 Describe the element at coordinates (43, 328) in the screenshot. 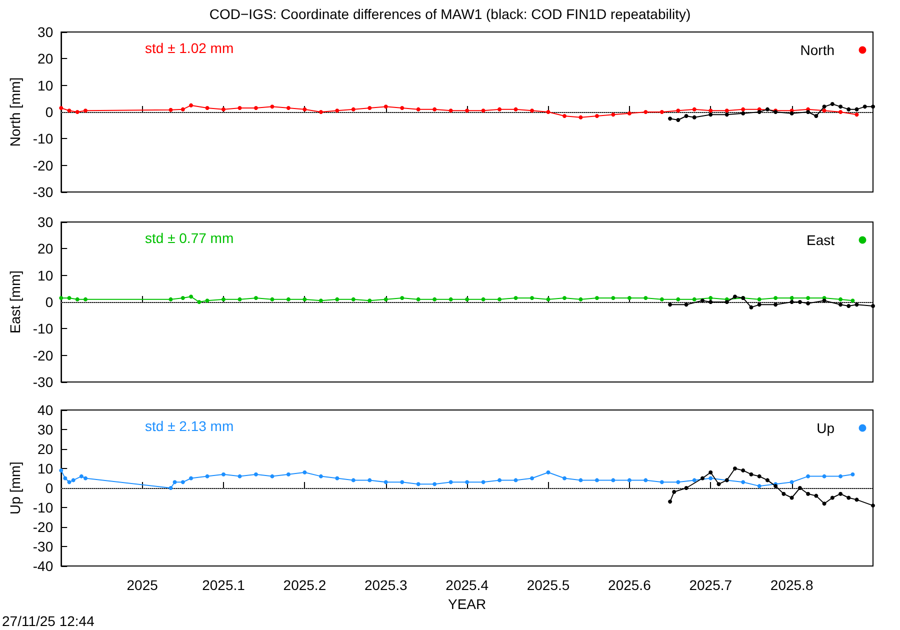

I see `y-tick-label: -10` at that location.